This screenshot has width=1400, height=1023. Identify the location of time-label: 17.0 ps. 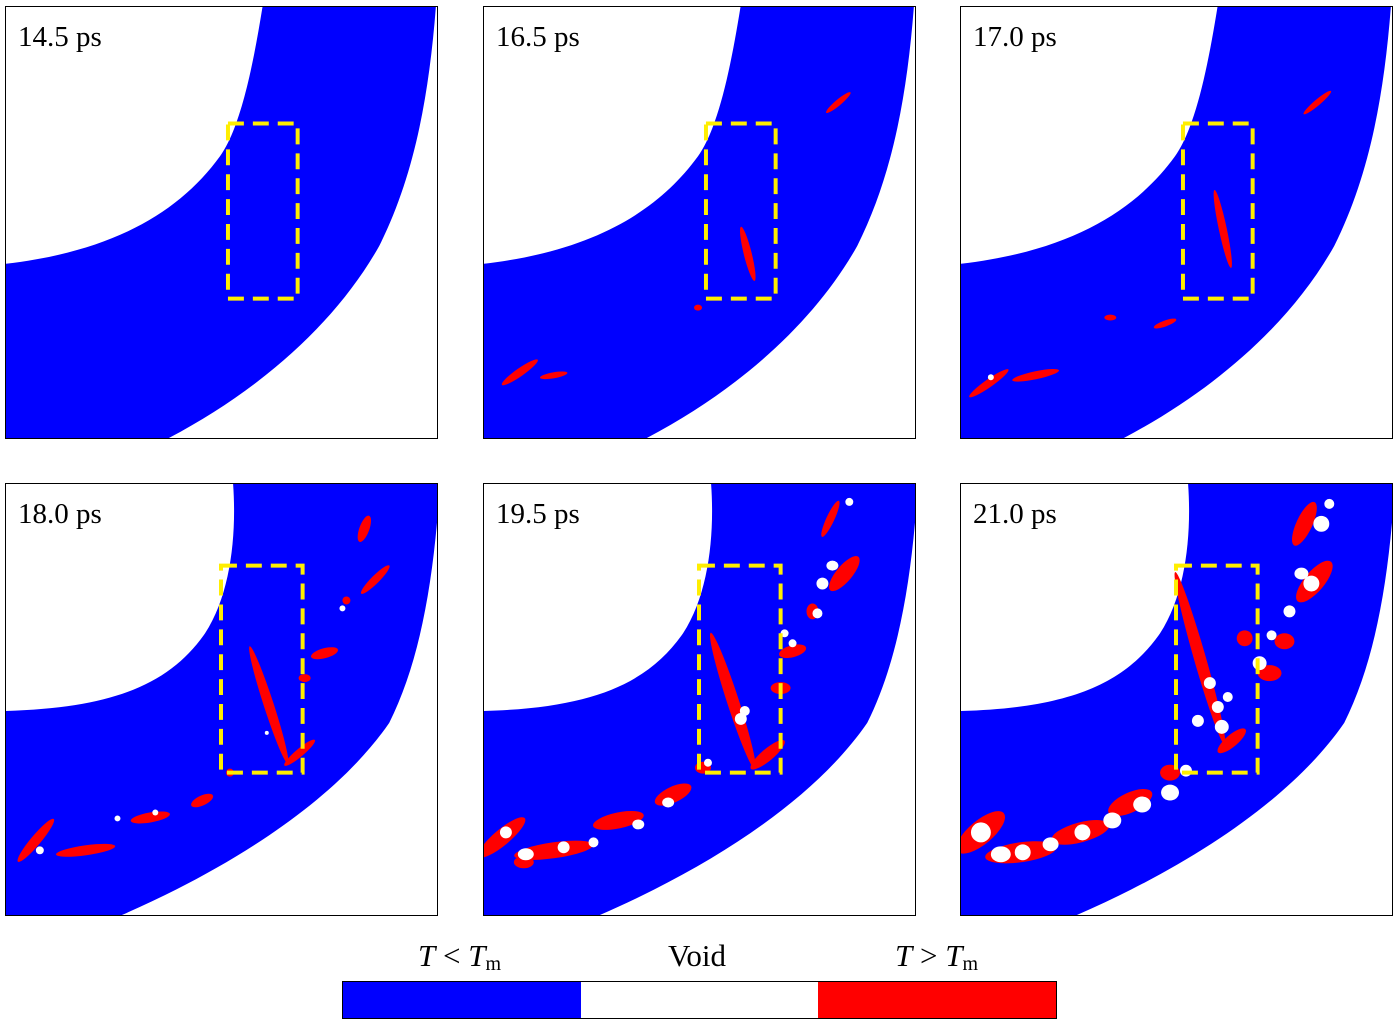
(1015, 37).